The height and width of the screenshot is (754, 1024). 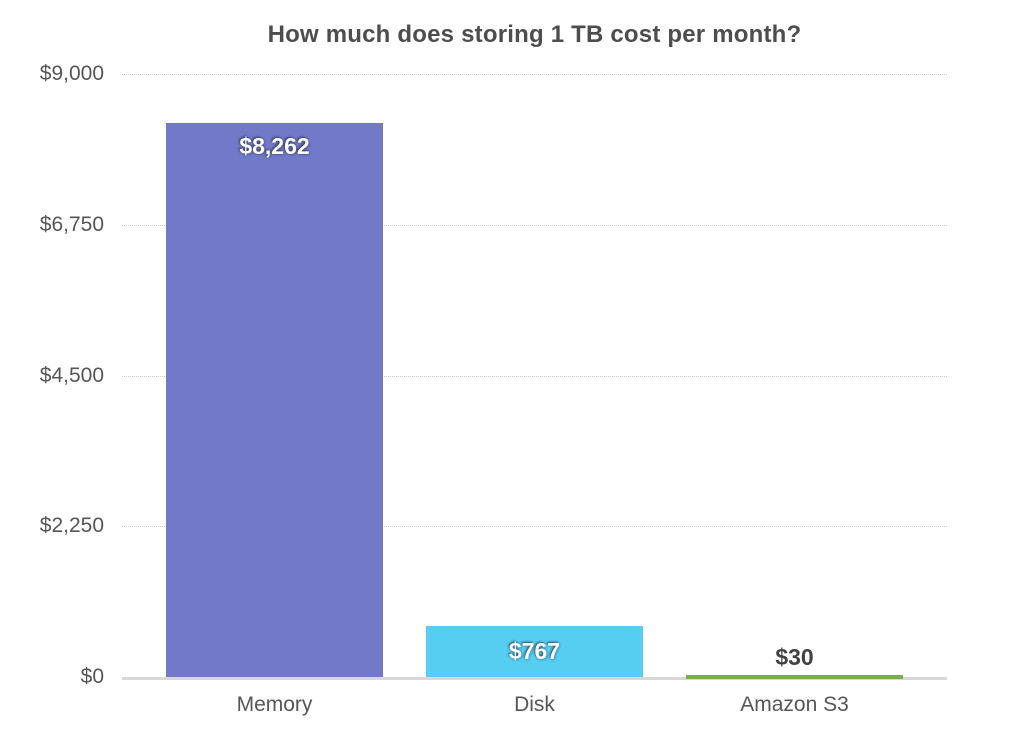 What do you see at coordinates (92, 676) in the screenshot?
I see `y-tick-label-0: $0` at bounding box center [92, 676].